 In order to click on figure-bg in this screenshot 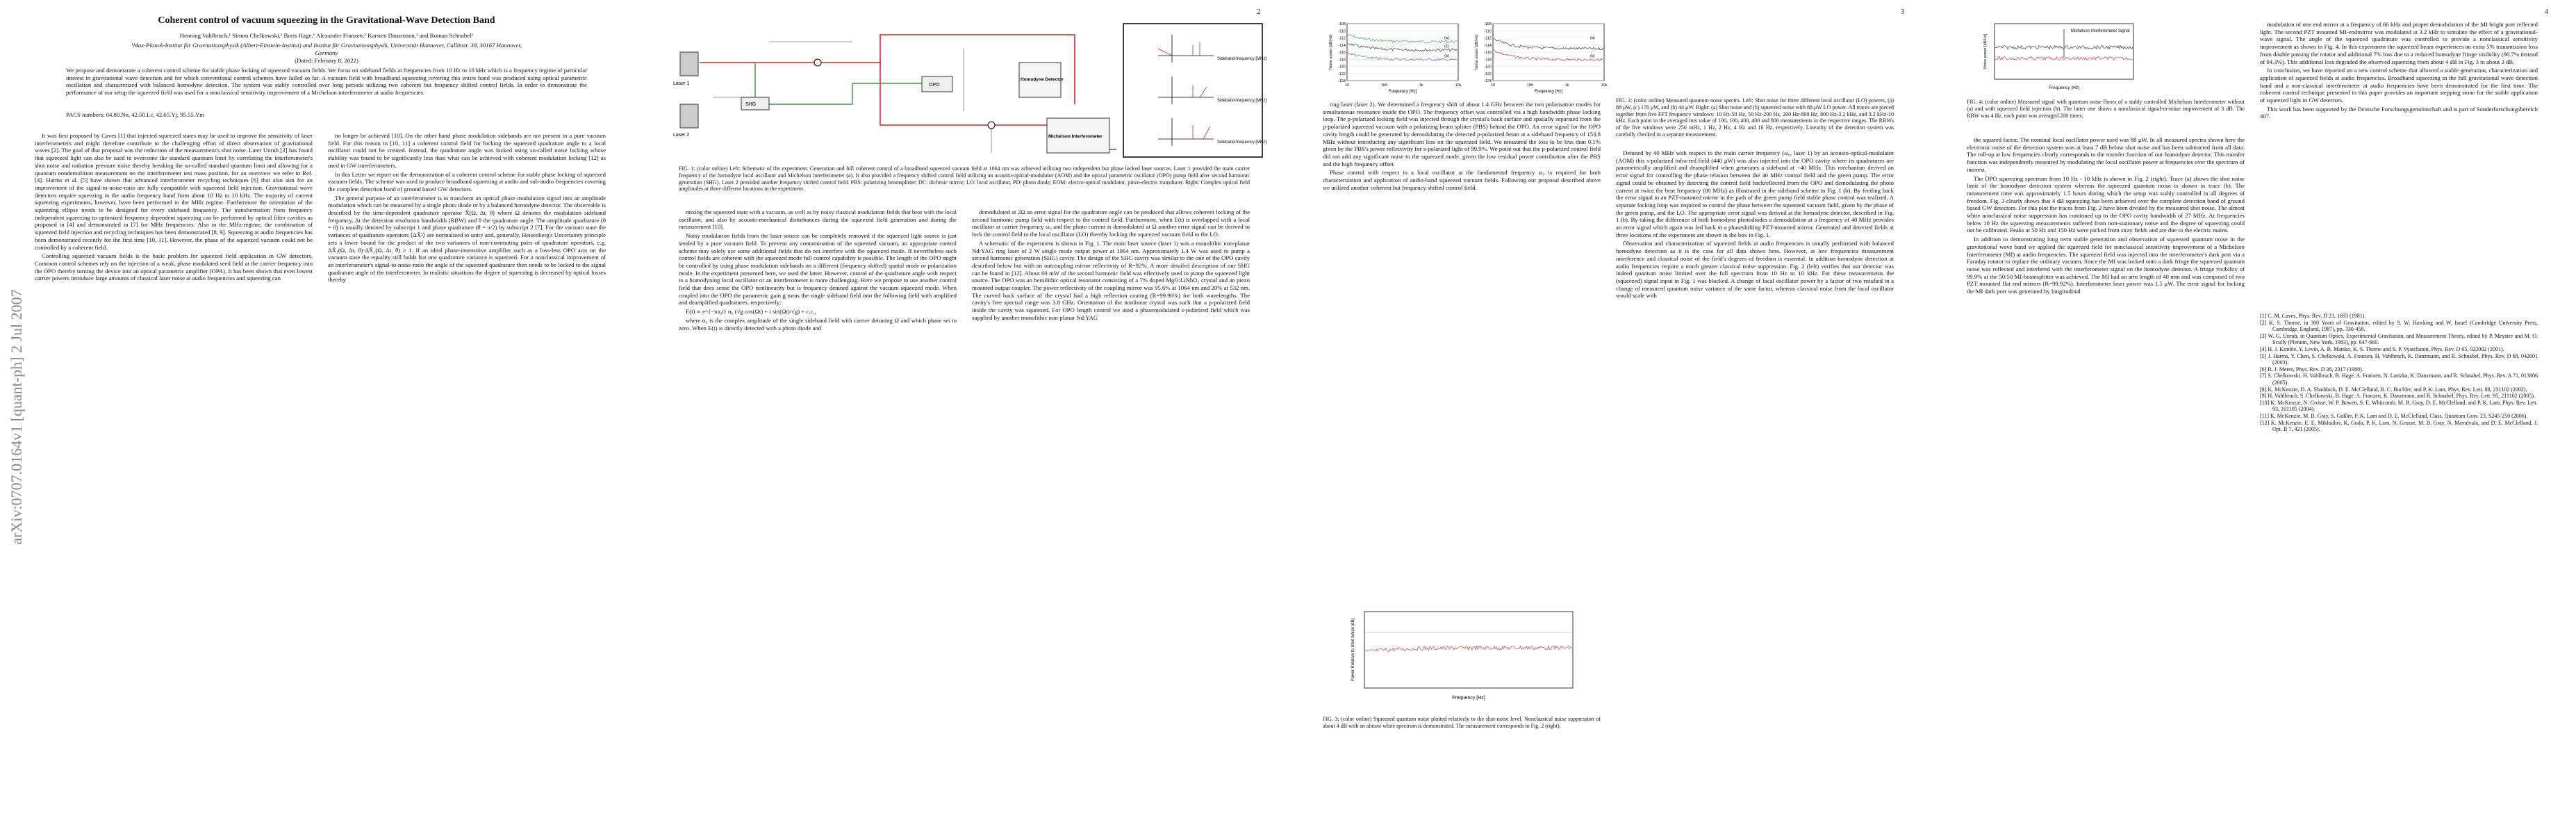, I will do `click(971, 90)`.